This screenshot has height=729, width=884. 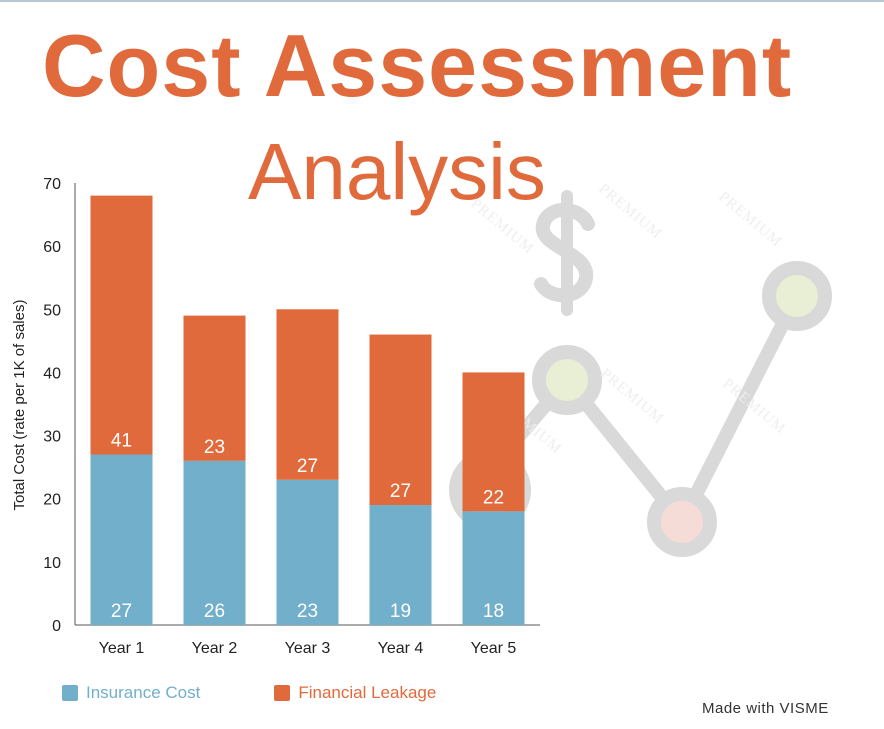 I want to click on x-axis: Year 1 Year 2 Year 3 Year 4 Year 5, so click(x=307, y=640).